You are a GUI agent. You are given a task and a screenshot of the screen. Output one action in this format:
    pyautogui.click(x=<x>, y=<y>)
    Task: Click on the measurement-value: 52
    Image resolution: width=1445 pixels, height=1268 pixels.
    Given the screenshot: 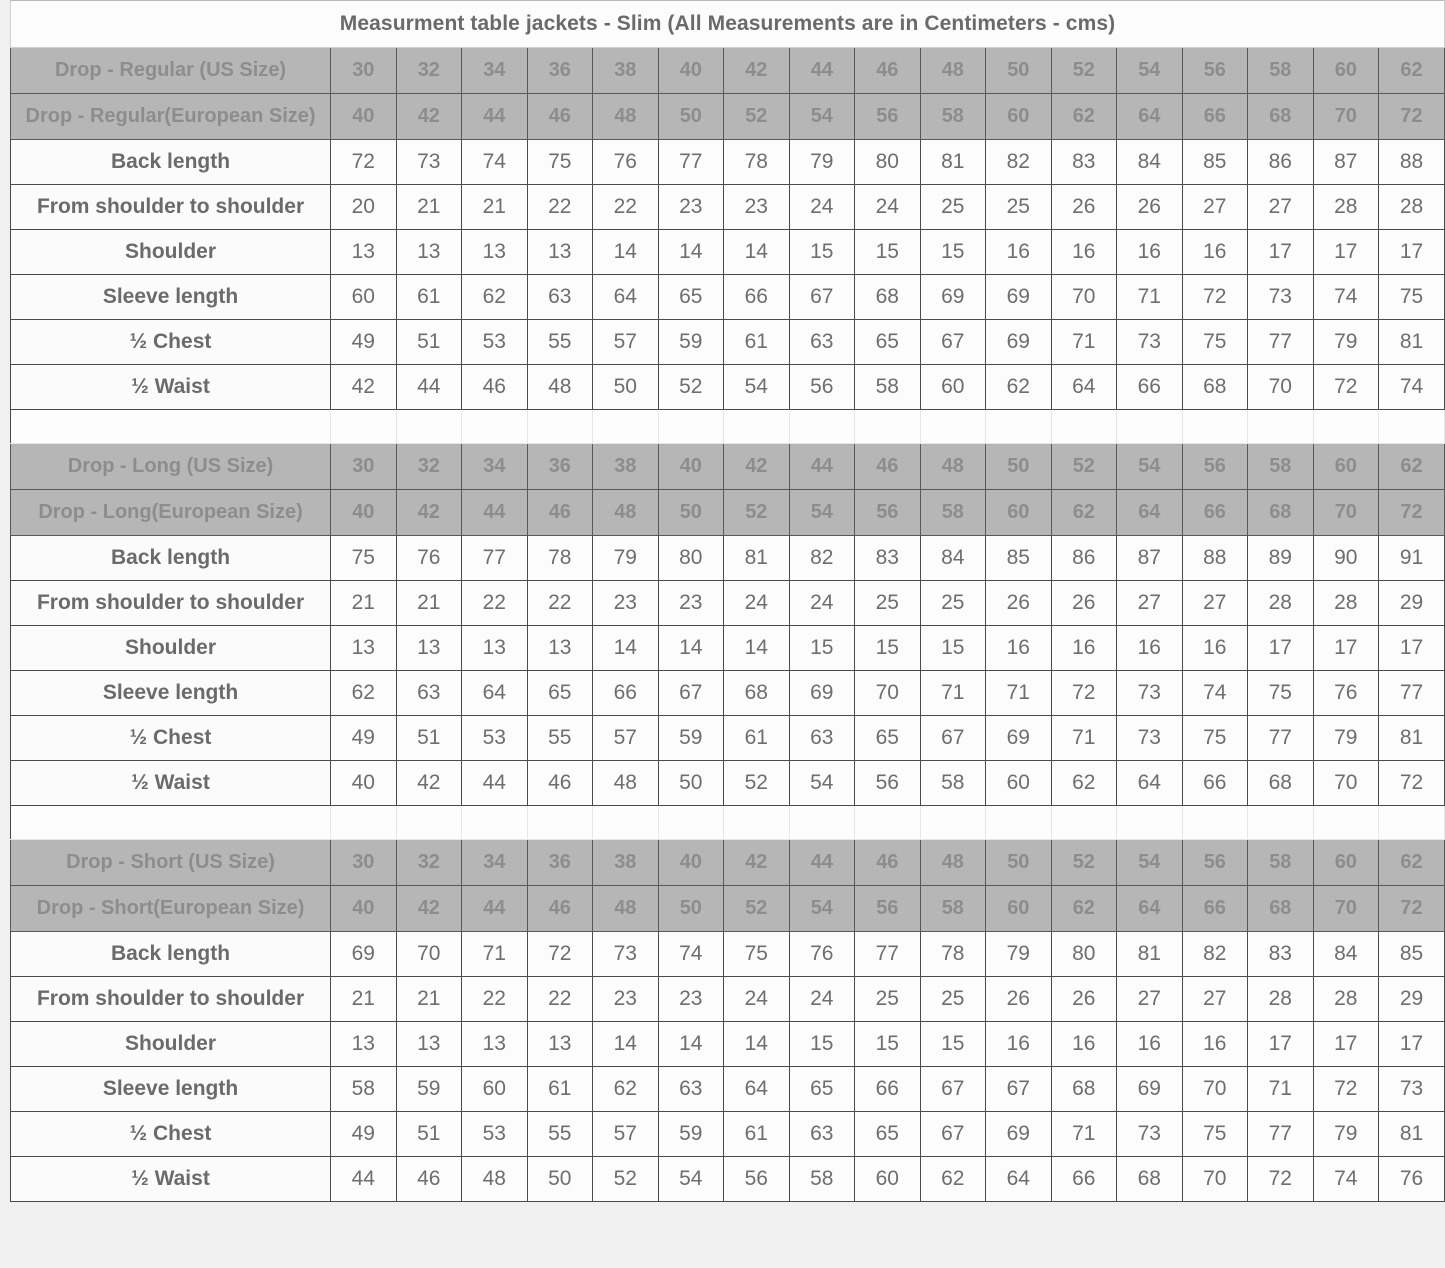 What is the action you would take?
    pyautogui.click(x=756, y=783)
    